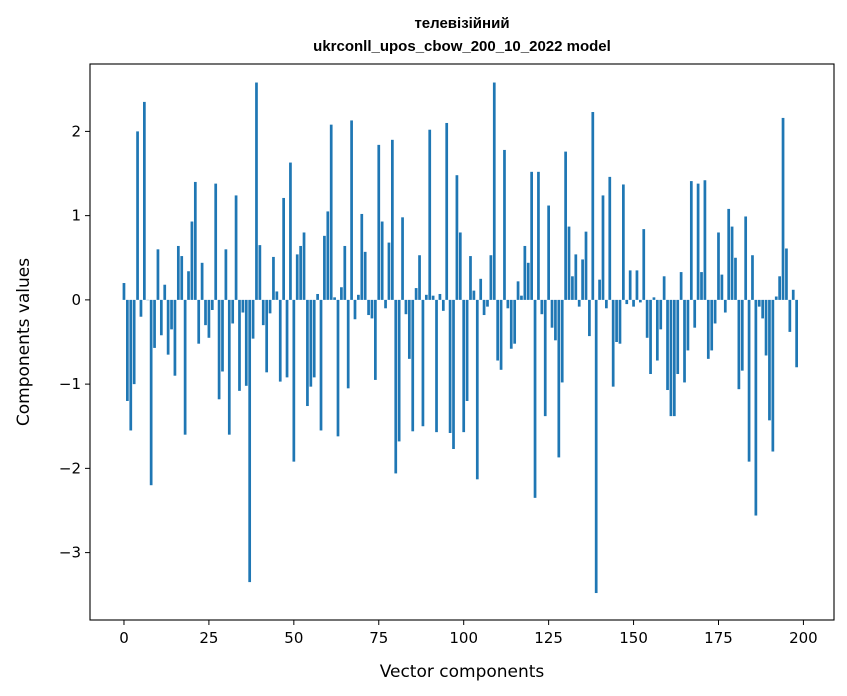 The width and height of the screenshot is (847, 696). I want to click on y-tick-label: −2, so click(70, 468).